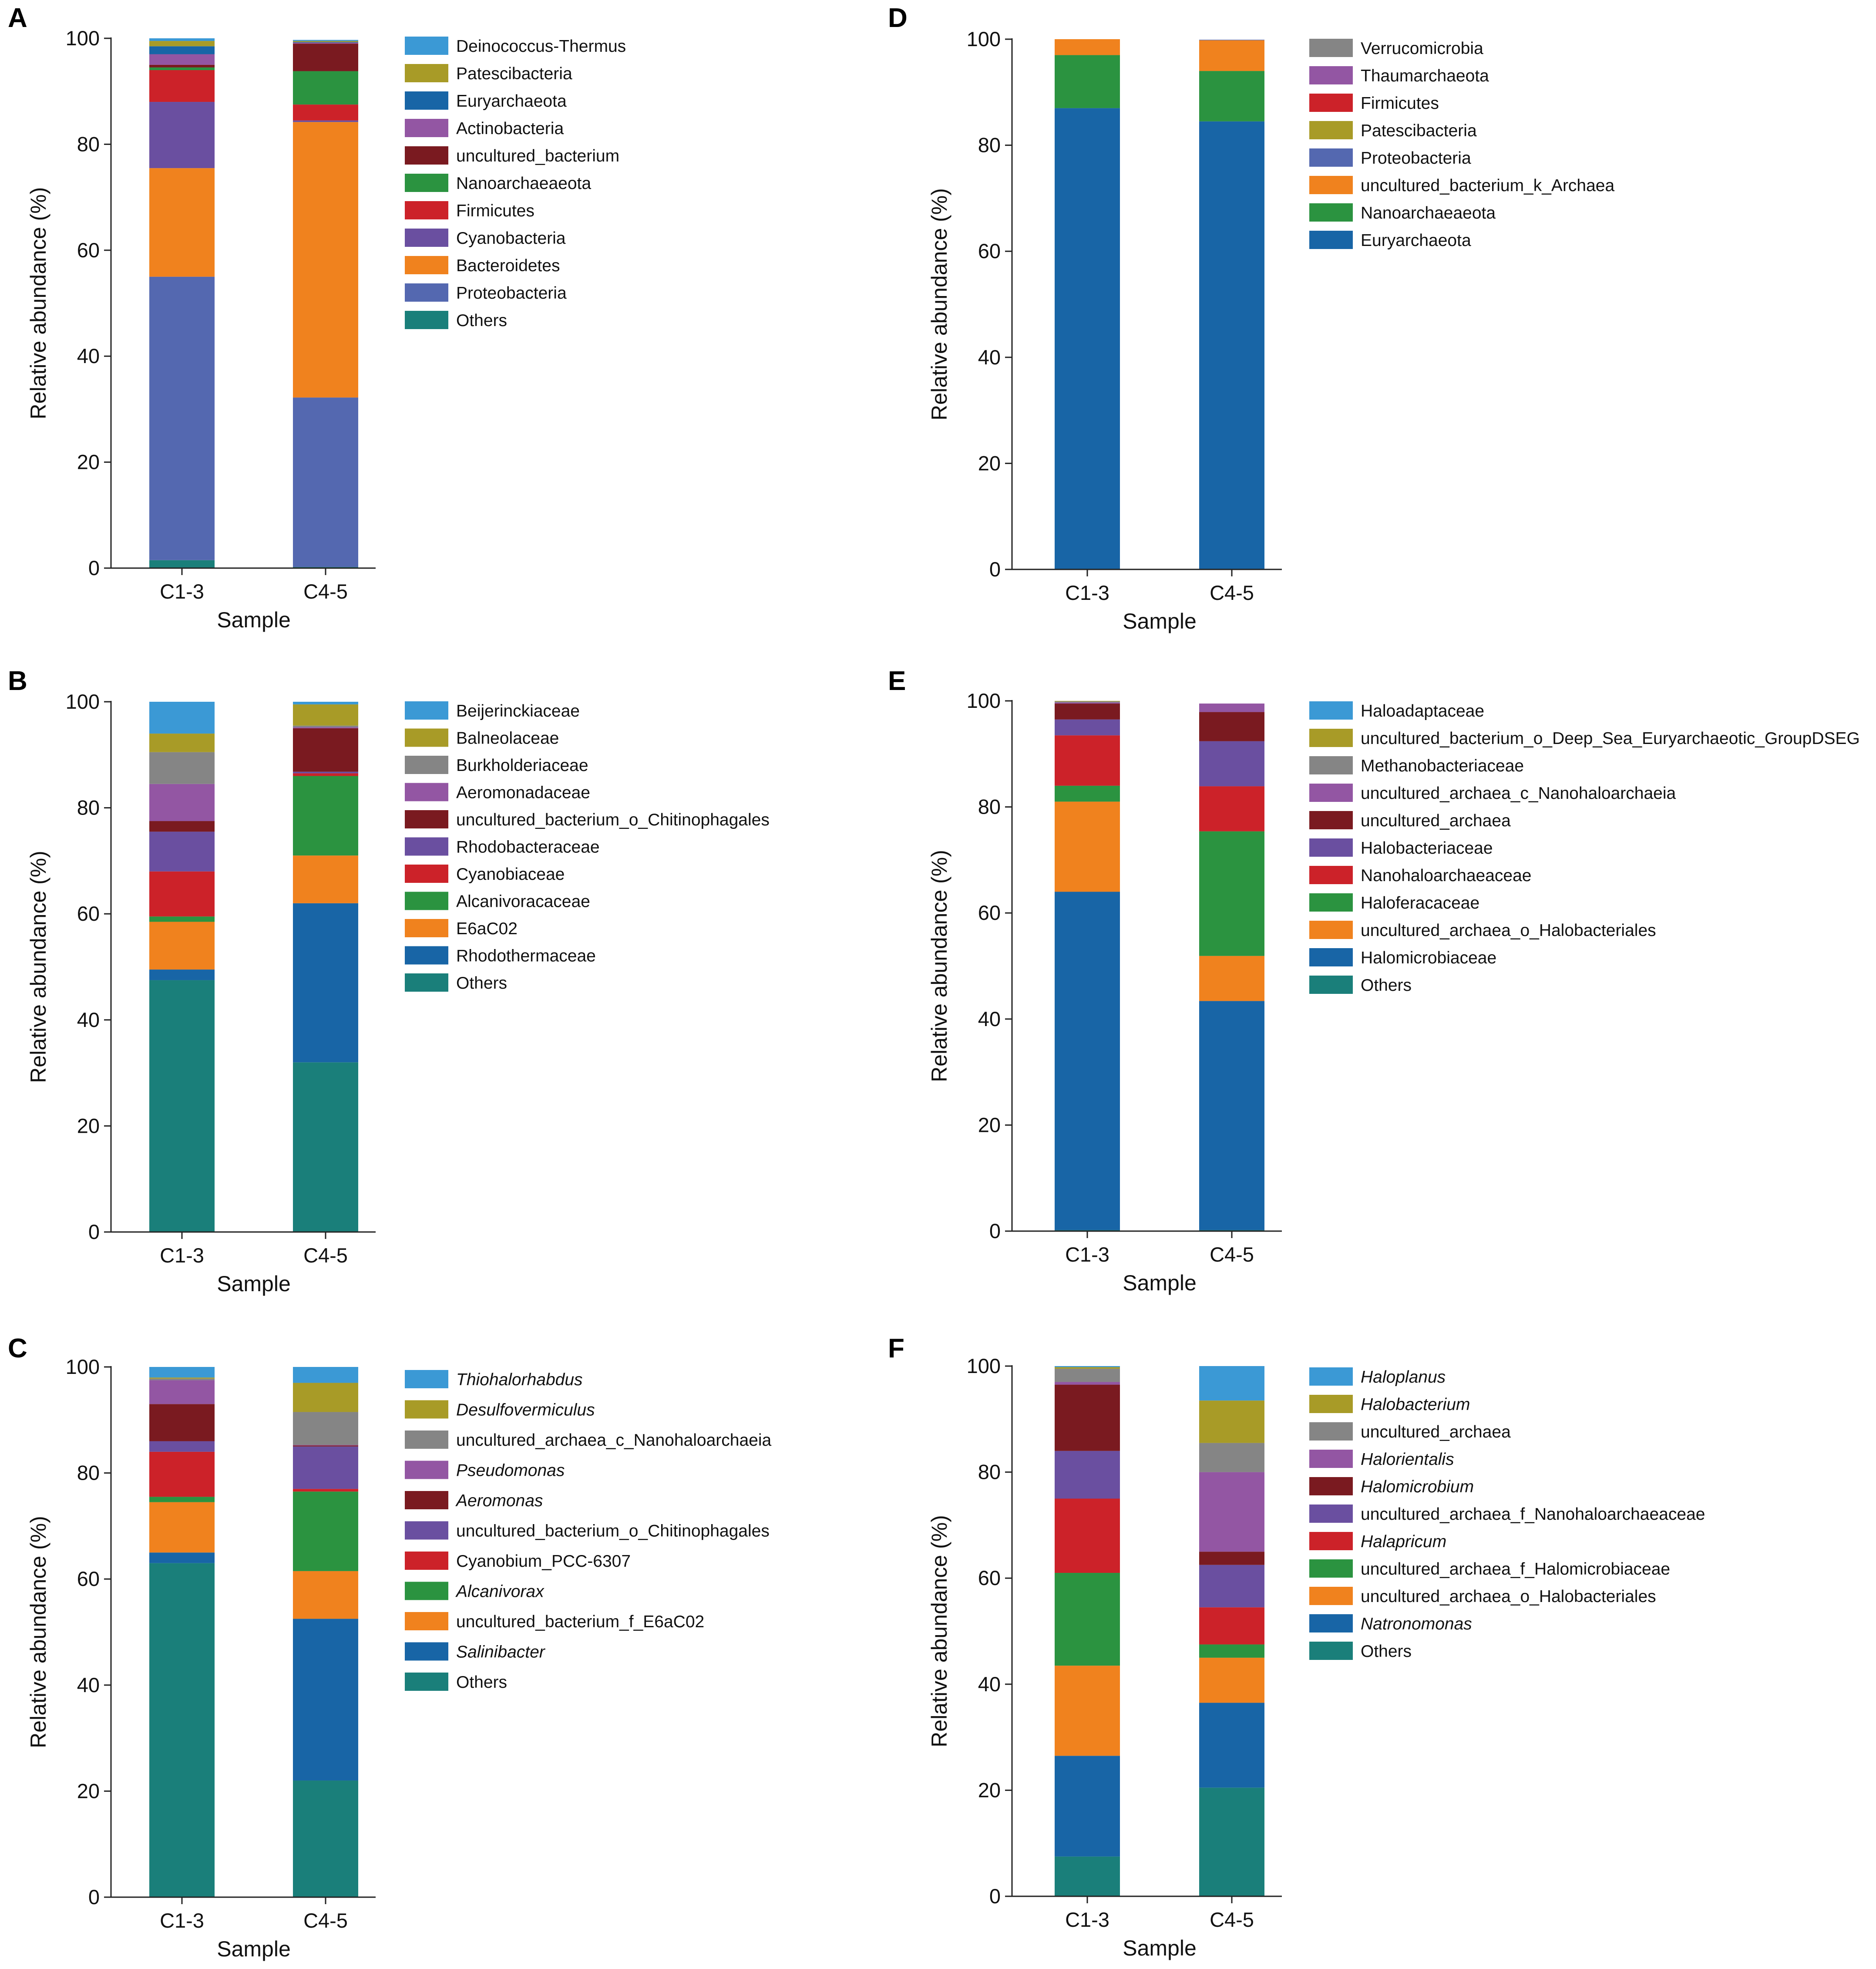 Image resolution: width=1876 pixels, height=1969 pixels. I want to click on legend-label: Methanobacteriaceae, so click(1442, 766).